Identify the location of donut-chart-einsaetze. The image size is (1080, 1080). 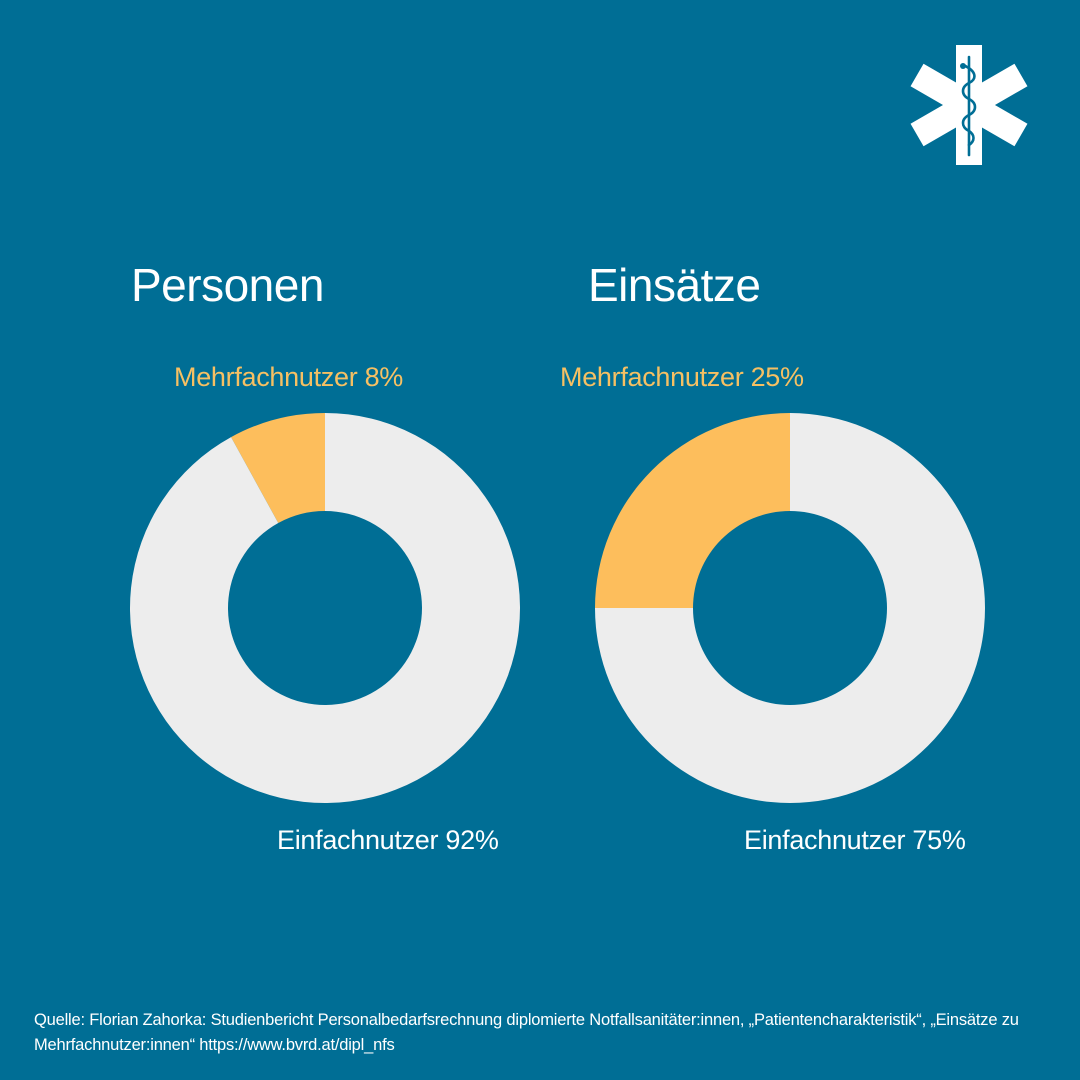
(790, 608).